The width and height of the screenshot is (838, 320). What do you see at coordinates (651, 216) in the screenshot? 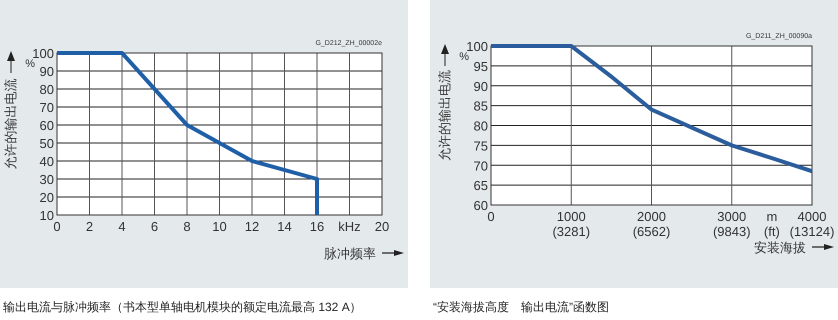
I see `x-tick-label: 2000` at bounding box center [651, 216].